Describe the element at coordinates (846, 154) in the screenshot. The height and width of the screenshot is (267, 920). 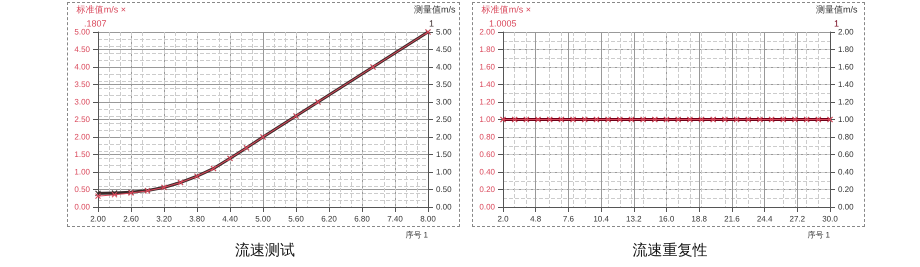
I see `y2-tick-label: 0.60` at that location.